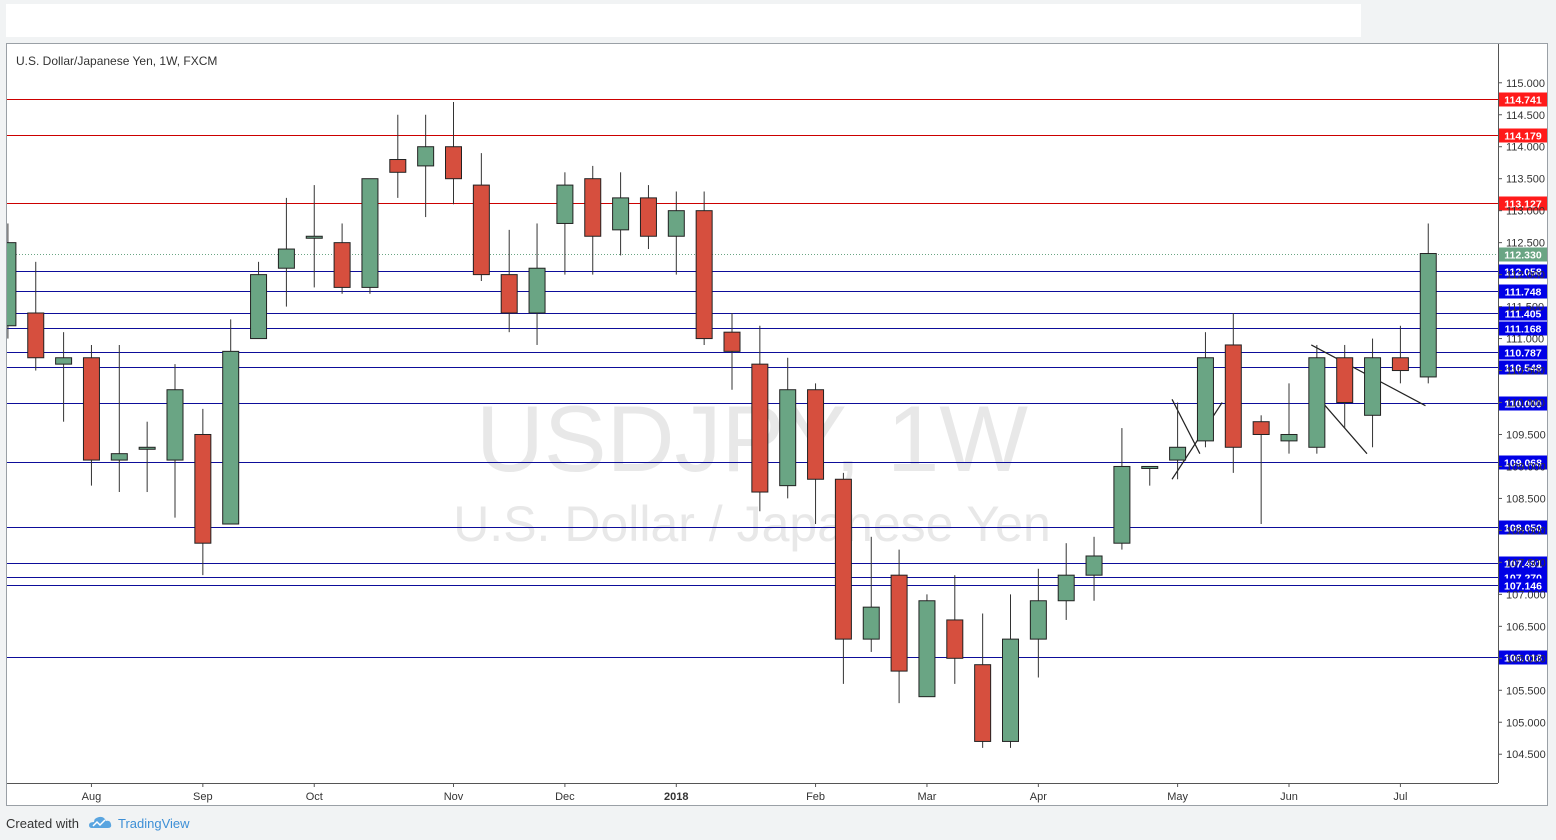 The height and width of the screenshot is (840, 1556). I want to click on tradingview-link: TradingView, so click(153, 823).